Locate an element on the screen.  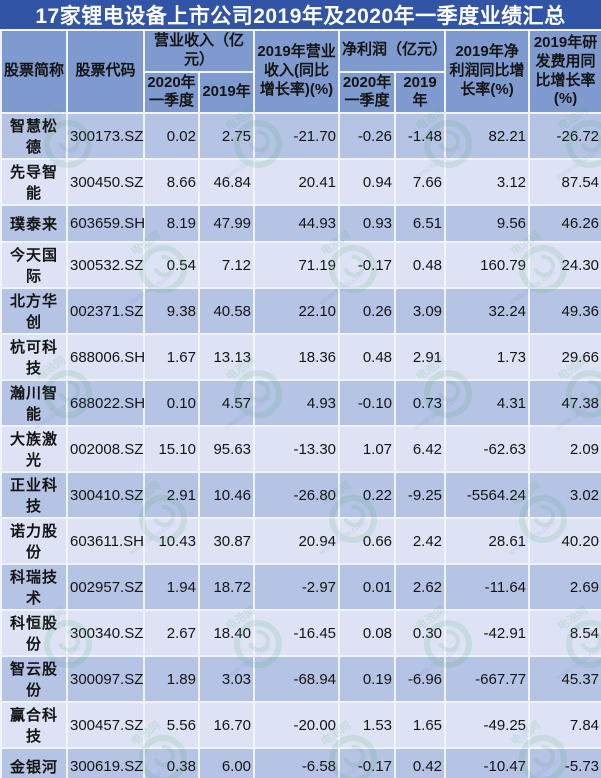
cell-rev-2019: 16.70 is located at coordinates (226, 725).